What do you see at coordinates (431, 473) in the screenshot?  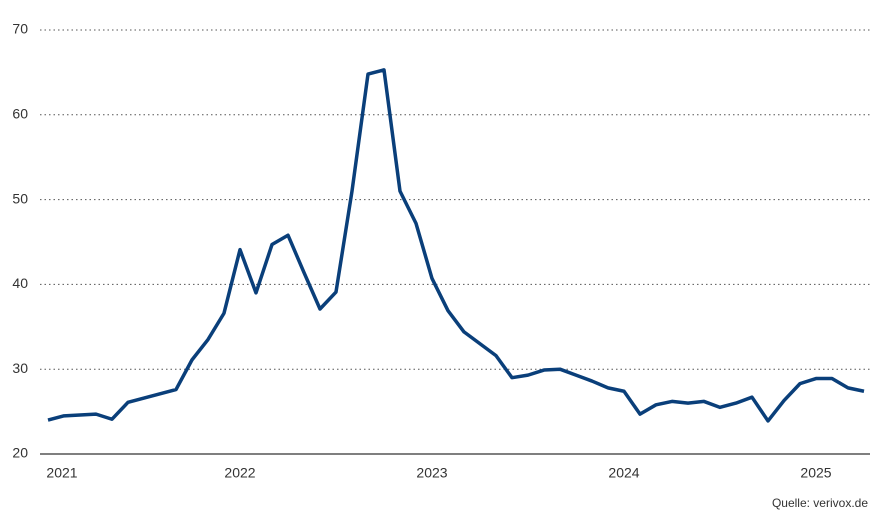 I see `x-tick-label: 2023` at bounding box center [431, 473].